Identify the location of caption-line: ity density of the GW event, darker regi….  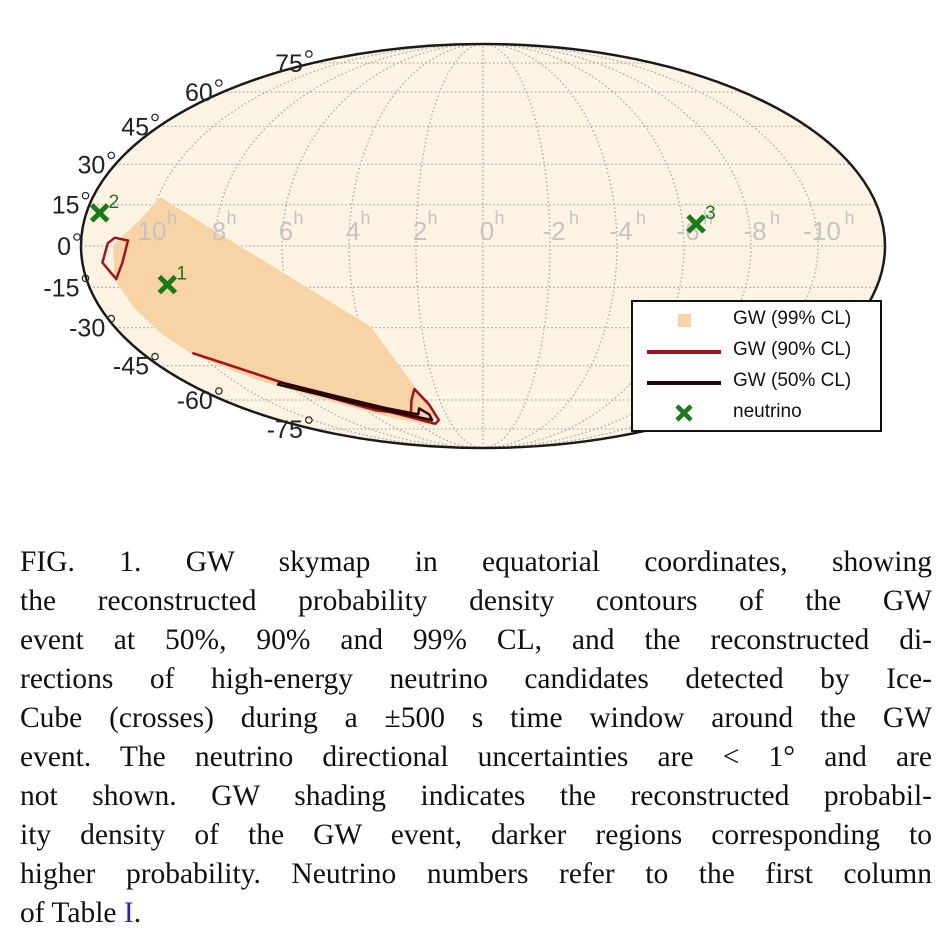
(476, 835).